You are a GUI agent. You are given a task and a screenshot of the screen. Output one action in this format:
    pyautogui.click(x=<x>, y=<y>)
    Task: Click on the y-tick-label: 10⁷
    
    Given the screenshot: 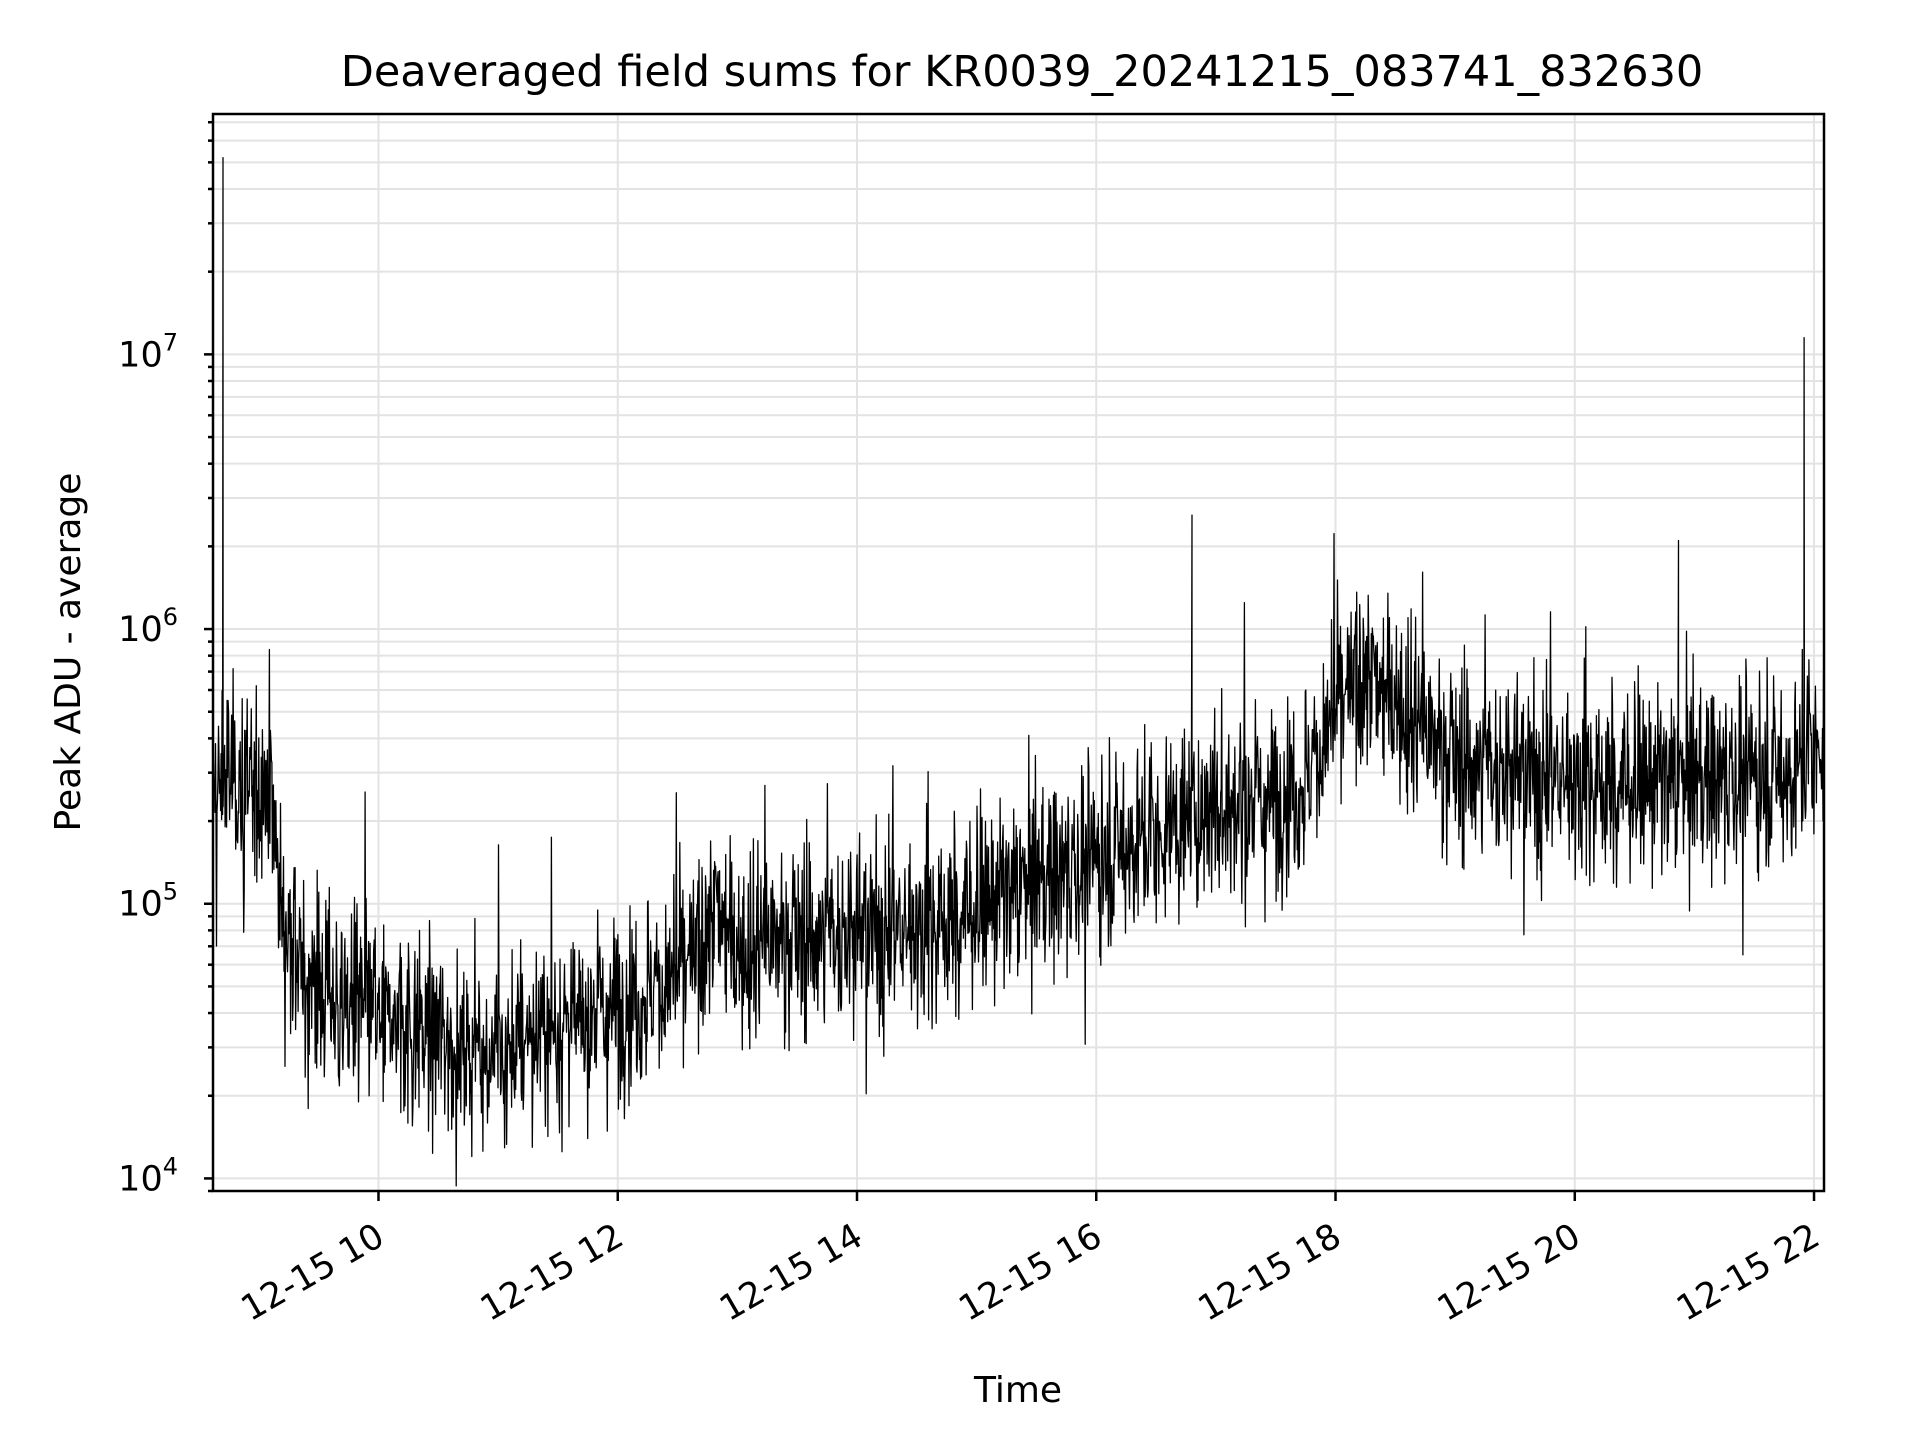 What is the action you would take?
    pyautogui.click(x=148, y=351)
    